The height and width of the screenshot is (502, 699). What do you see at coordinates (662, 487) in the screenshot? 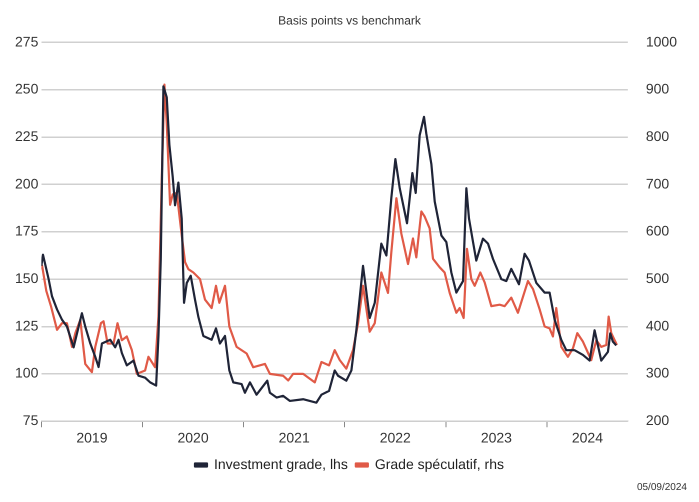
I see `text: 05/09/2024` at bounding box center [662, 487].